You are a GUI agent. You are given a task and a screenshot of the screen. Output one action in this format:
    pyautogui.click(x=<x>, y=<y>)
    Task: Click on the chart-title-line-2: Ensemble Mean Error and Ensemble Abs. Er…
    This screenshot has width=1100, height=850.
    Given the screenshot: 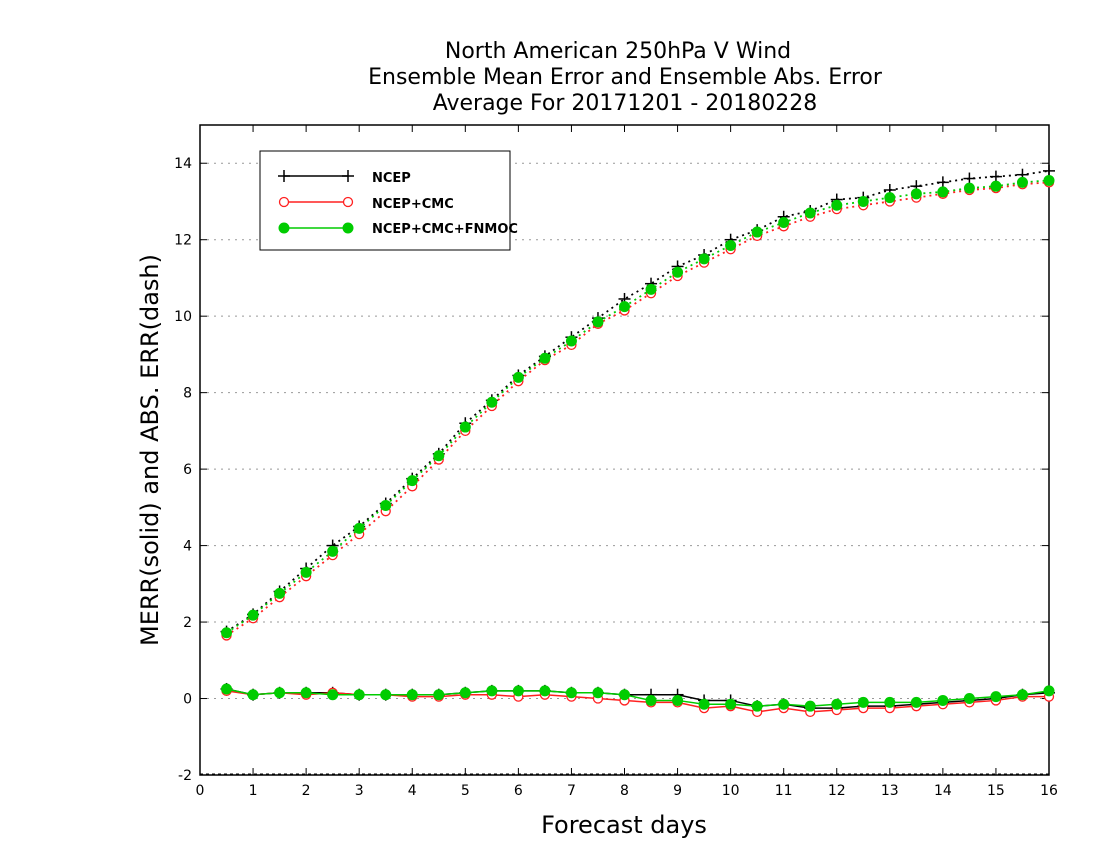 What is the action you would take?
    pyautogui.click(x=625, y=77)
    